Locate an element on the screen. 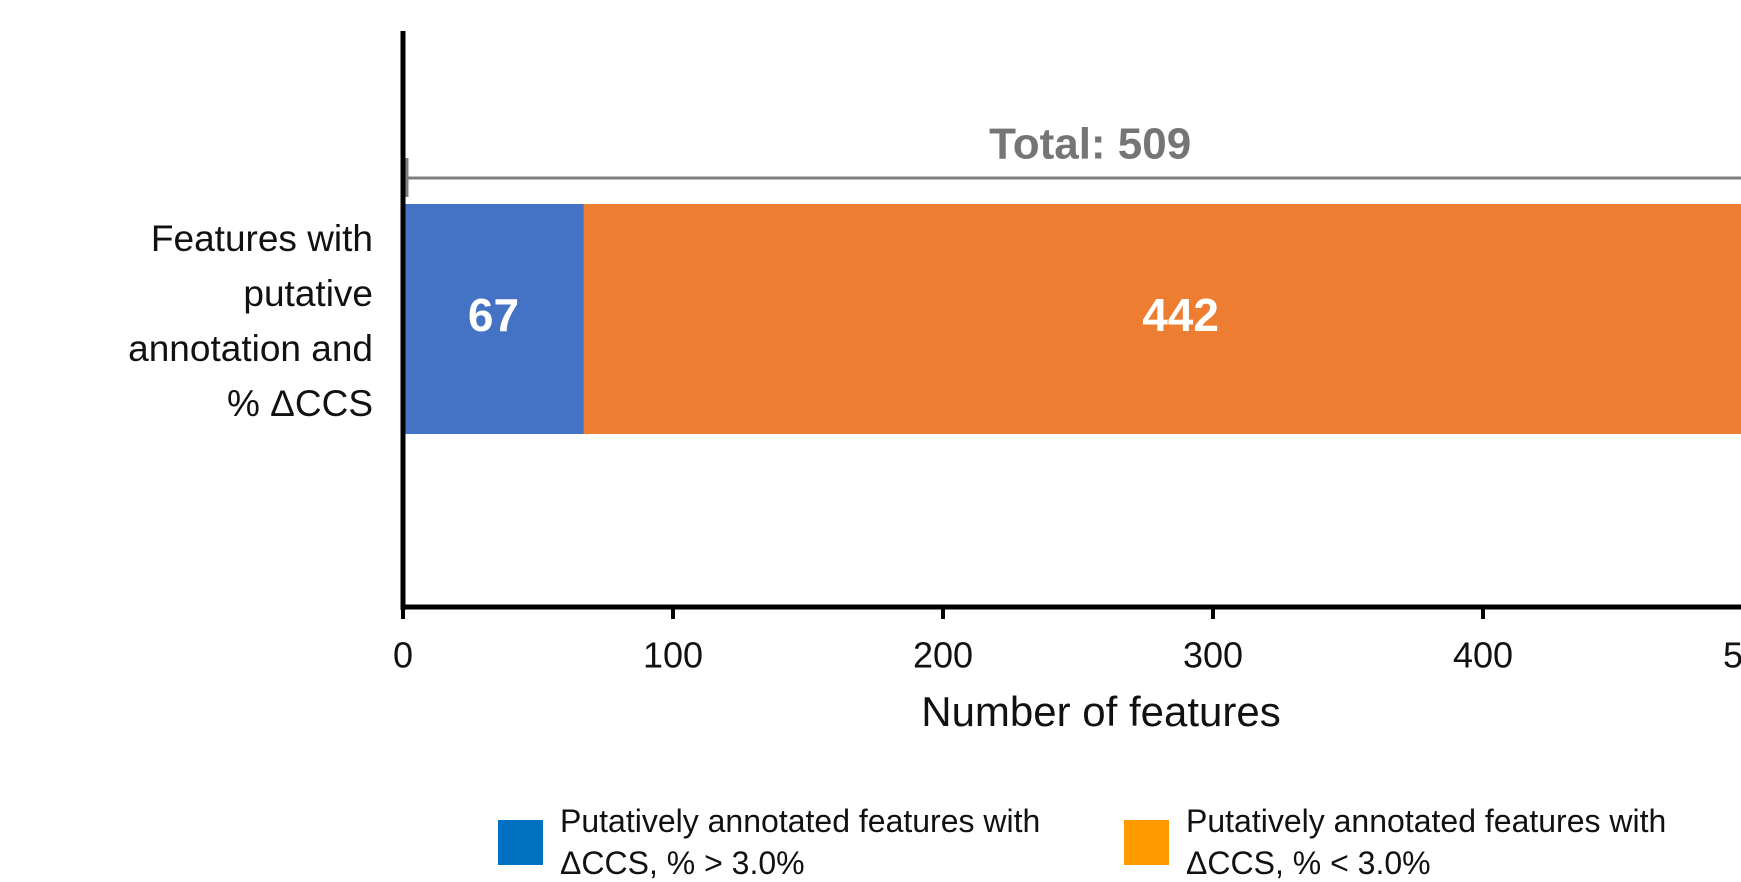  x-tick-label: 300 is located at coordinates (1213, 655).